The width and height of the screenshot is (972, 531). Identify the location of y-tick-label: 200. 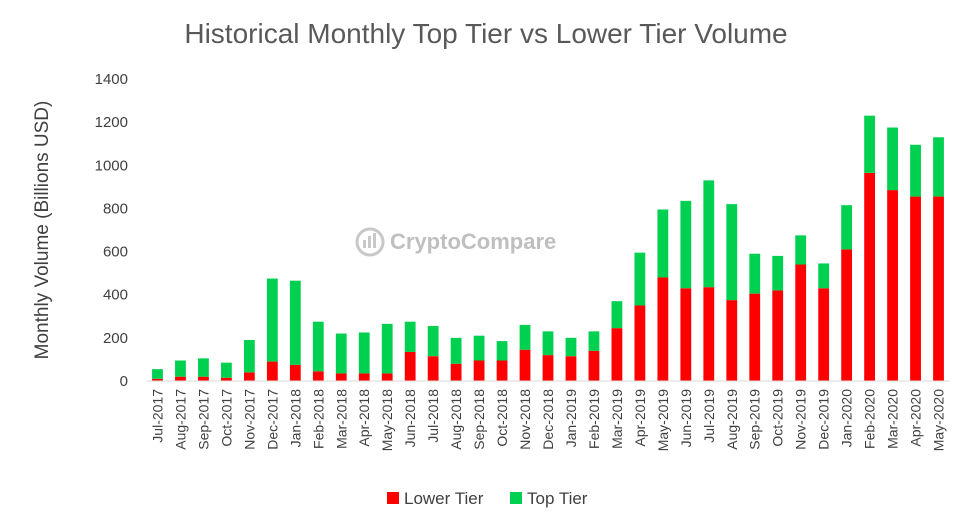
(115, 338).